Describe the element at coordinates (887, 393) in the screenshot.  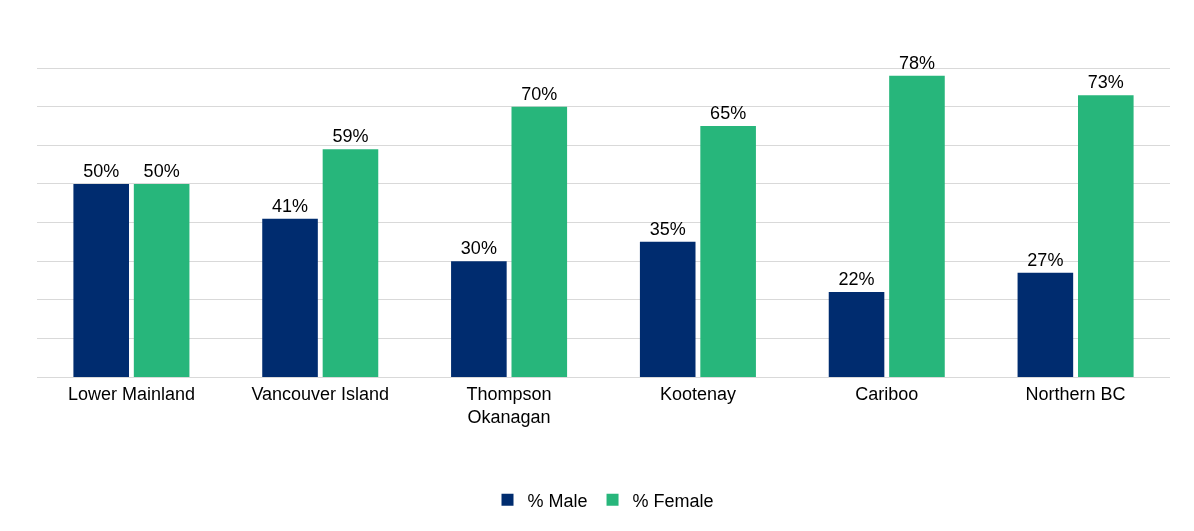
I see `x-tick-label: Cariboo` at that location.